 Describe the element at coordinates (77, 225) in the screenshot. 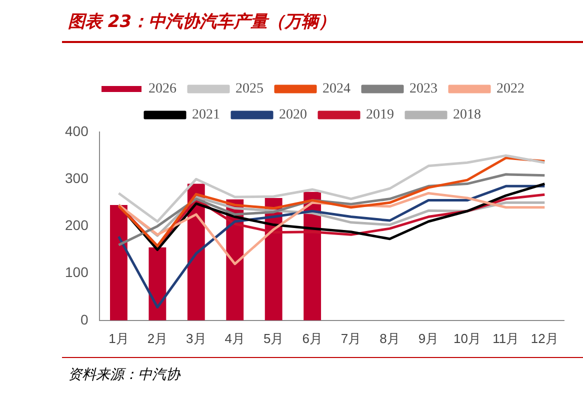

I see `y-tick-label: 200` at that location.